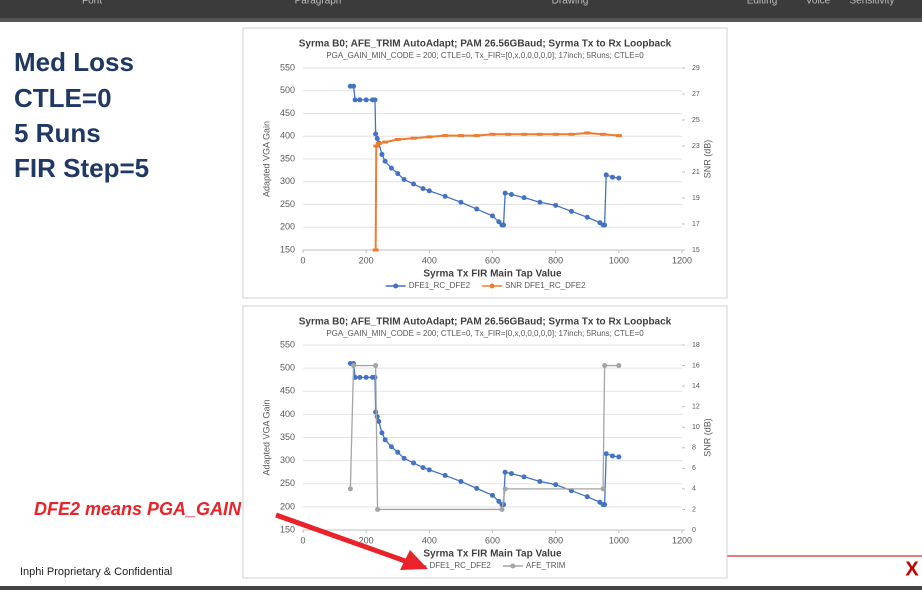  Describe the element at coordinates (461, 565) in the screenshot. I see `legend-label: DFE1_RC_DFE2` at that location.